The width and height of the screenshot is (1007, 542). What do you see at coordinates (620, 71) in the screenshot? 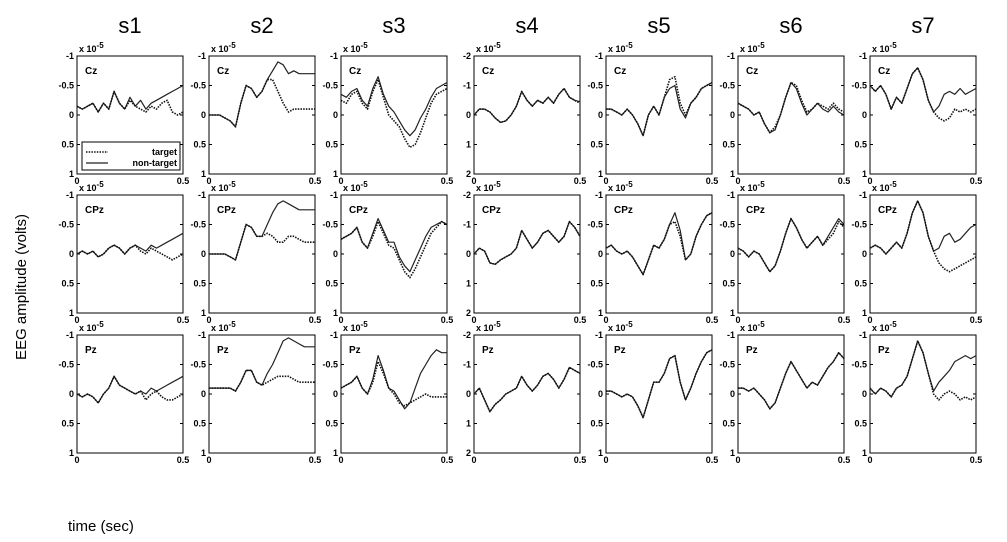
I see `electrode-label: Cz` at bounding box center [620, 71].